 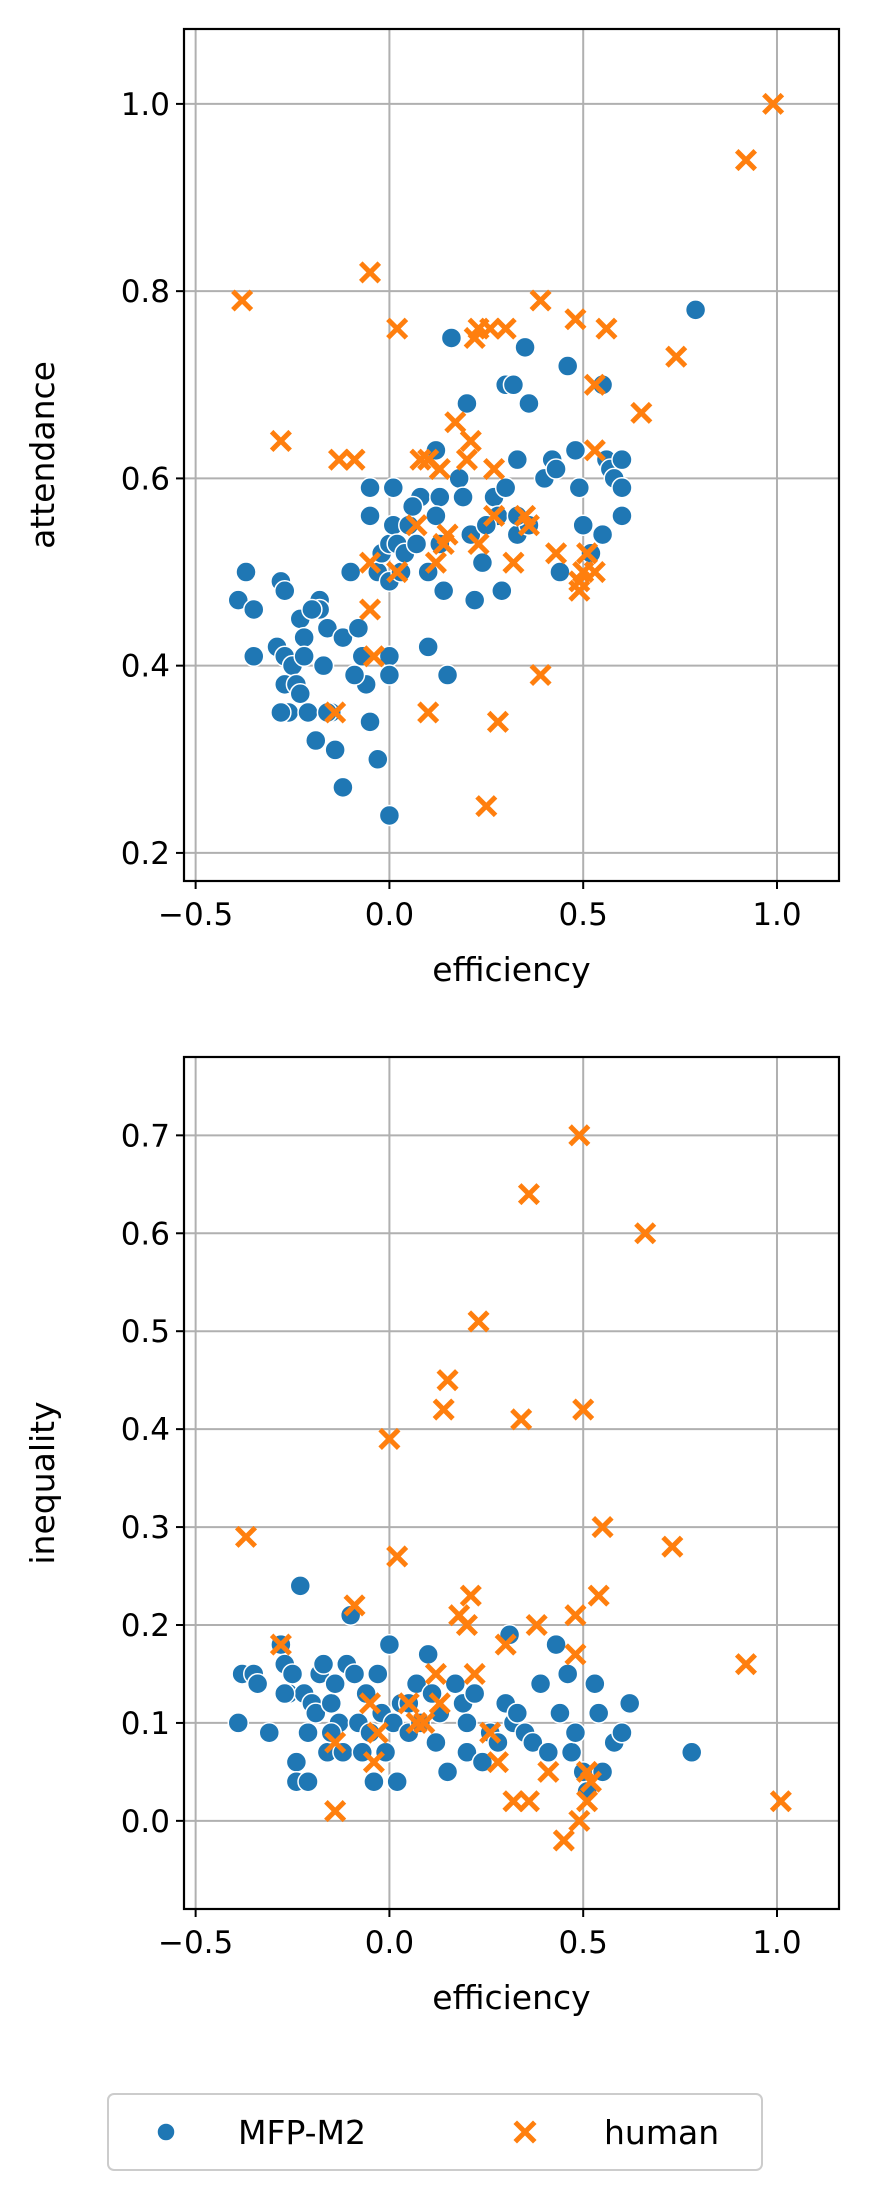 What do you see at coordinates (166, 2132) in the screenshot?
I see `legend-marker-circle-icon` at bounding box center [166, 2132].